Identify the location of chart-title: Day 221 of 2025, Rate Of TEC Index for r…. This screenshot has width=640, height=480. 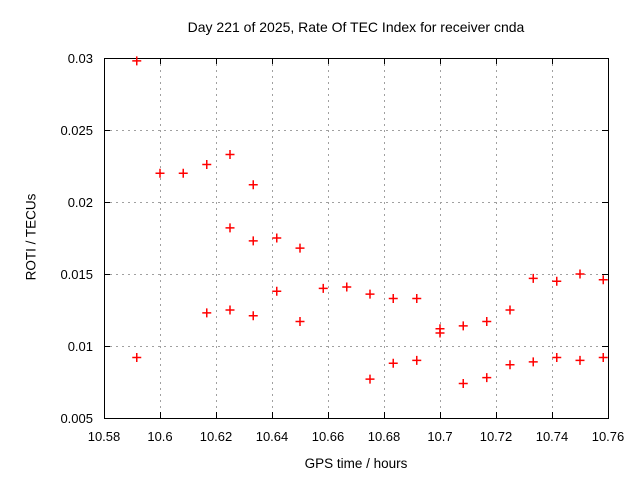
(356, 27).